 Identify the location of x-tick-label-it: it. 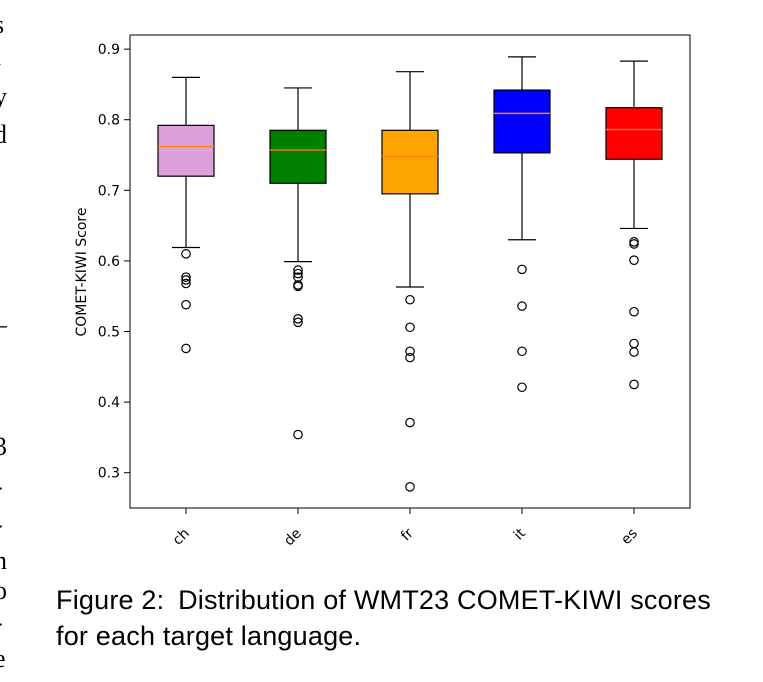
(520, 534).